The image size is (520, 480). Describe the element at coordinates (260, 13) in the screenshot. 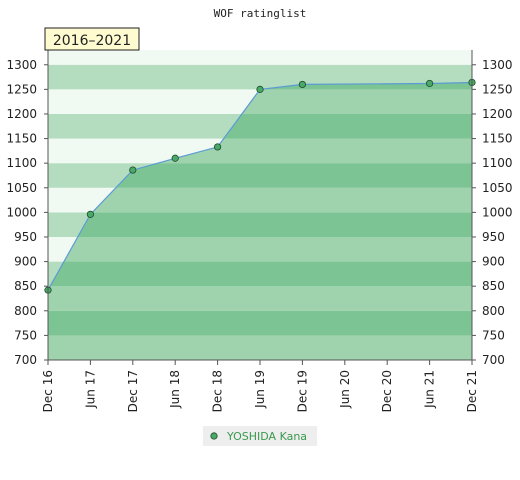

I see `chart-title: WOF ratinglist` at that location.